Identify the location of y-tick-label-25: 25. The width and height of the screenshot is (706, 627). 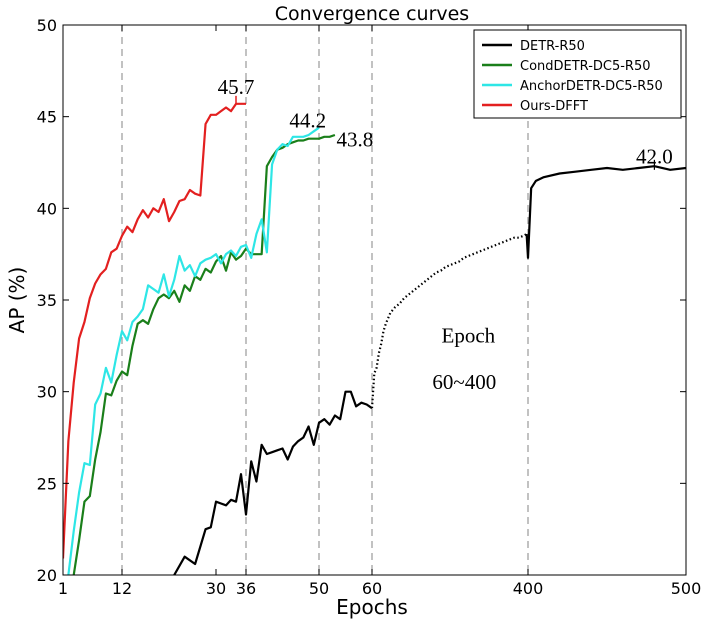
(47, 483).